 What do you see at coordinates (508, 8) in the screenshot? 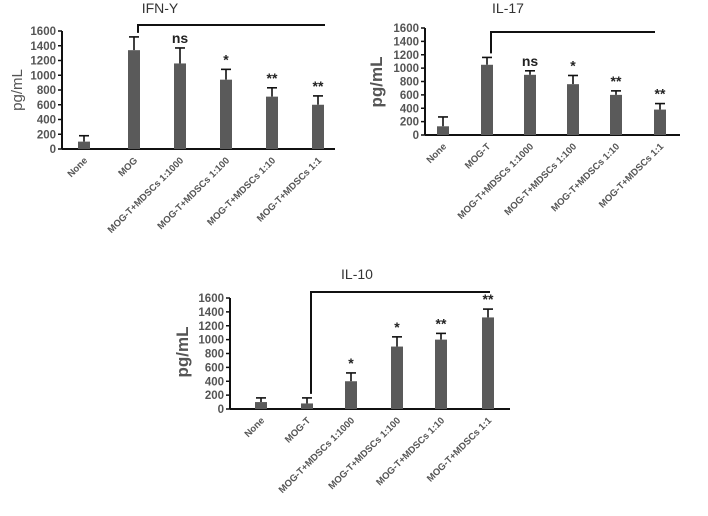
I see `chart-title: IL-17` at bounding box center [508, 8].